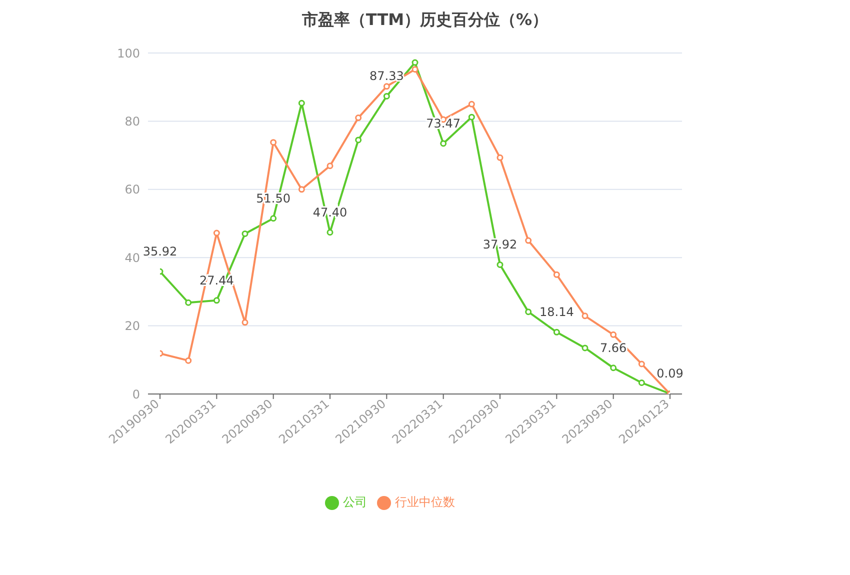 This screenshot has width=850, height=575. What do you see at coordinates (425, 20) in the screenshot?
I see `chart-title: 市盈率（TTM）历史百分位（%）` at bounding box center [425, 20].